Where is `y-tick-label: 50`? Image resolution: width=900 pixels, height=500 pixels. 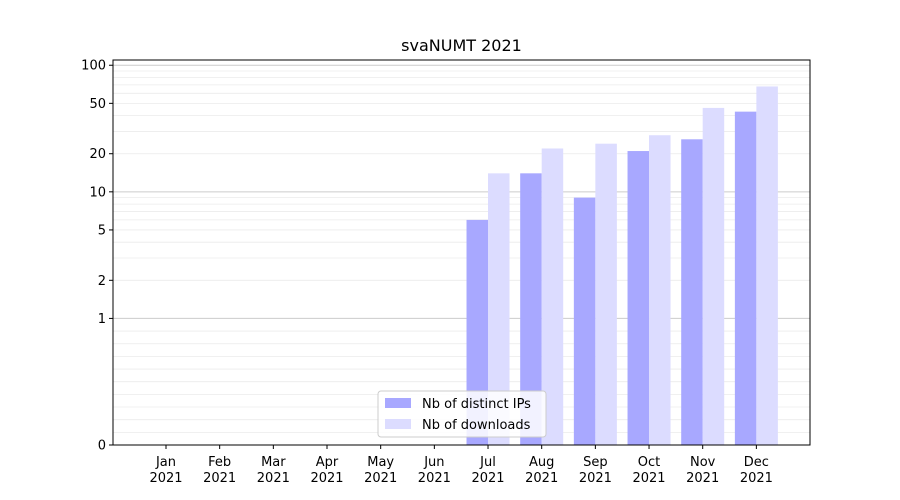
y-tick-label: 50 is located at coordinates (97, 104).